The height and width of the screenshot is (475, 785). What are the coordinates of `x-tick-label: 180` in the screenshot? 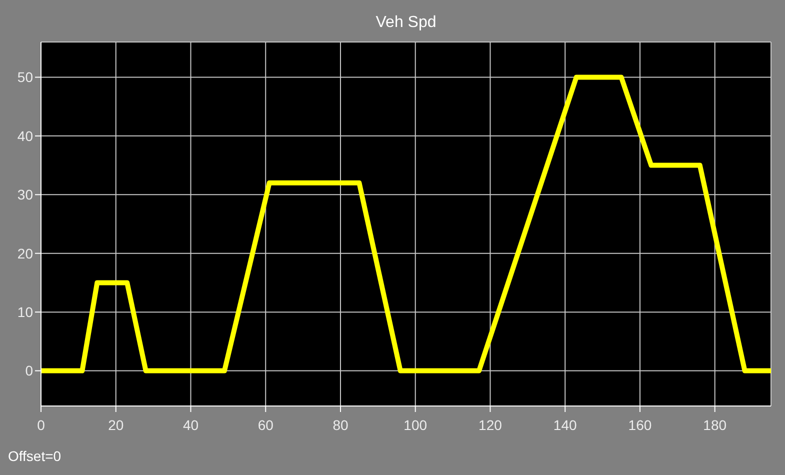 It's located at (715, 424).